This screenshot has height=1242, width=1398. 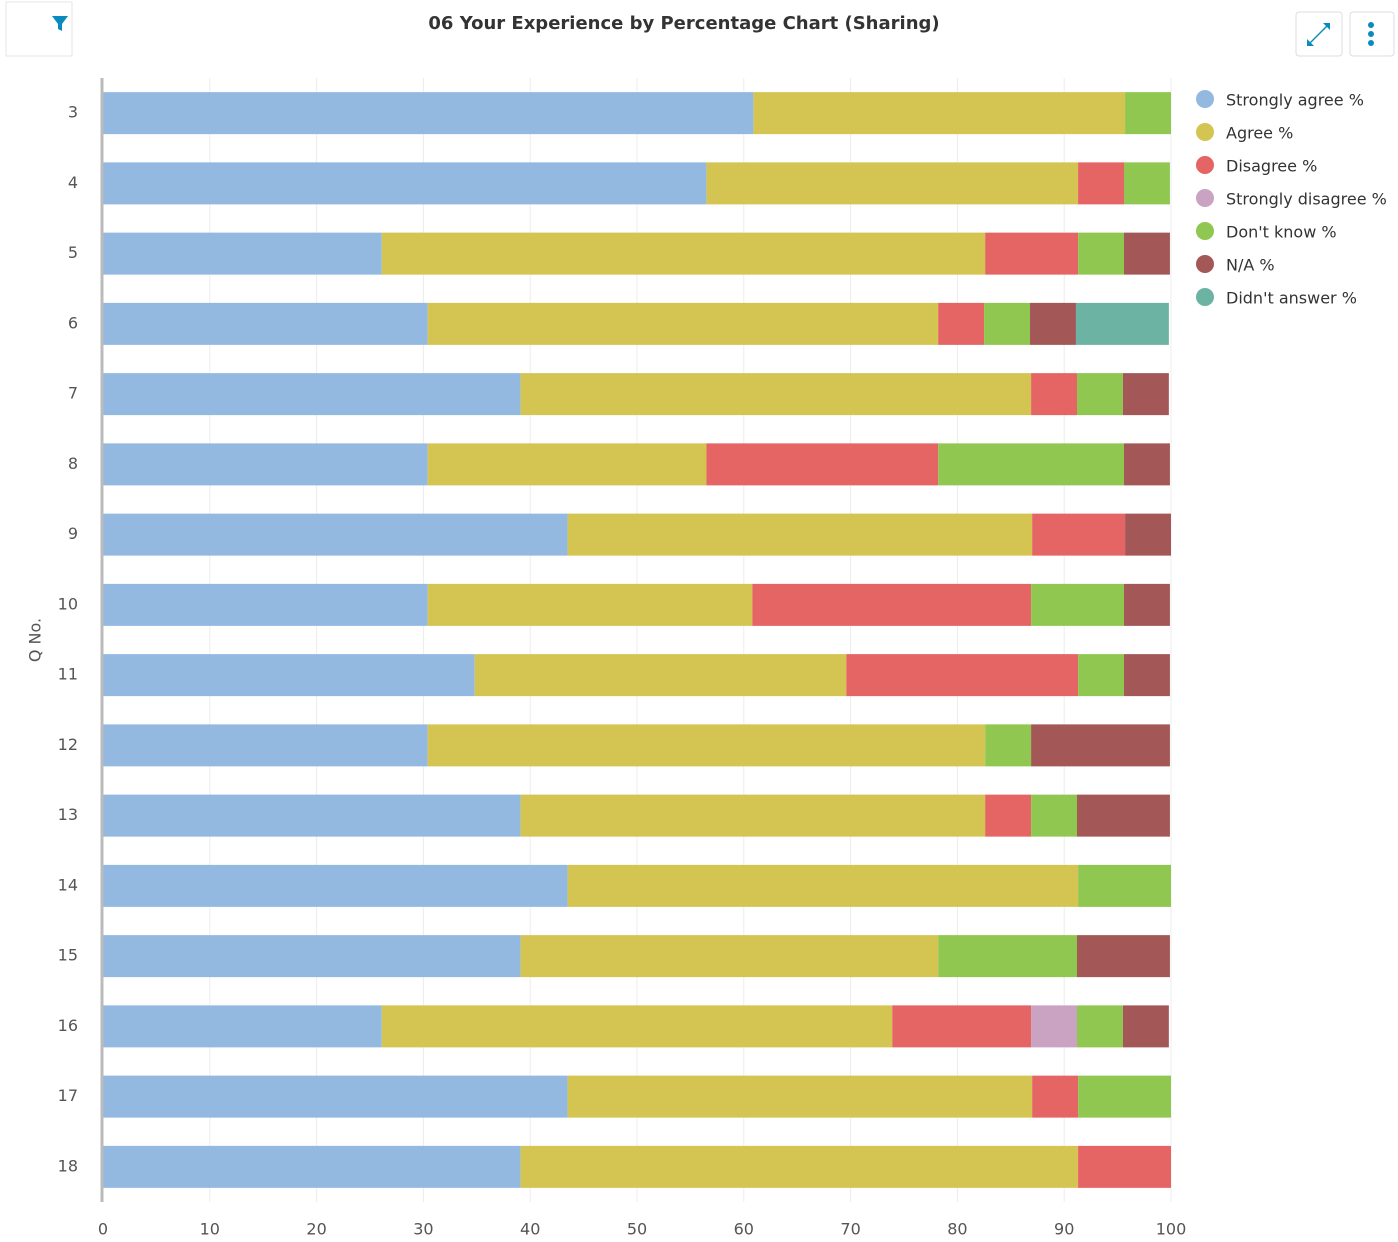 I want to click on x-tick-label: 70, so click(x=850, y=1229).